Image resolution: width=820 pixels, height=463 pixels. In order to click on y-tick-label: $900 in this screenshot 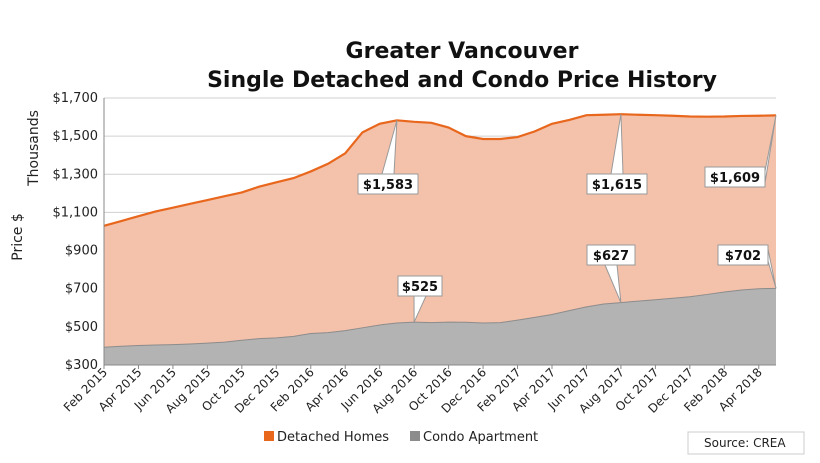, I will do `click(81, 251)`.